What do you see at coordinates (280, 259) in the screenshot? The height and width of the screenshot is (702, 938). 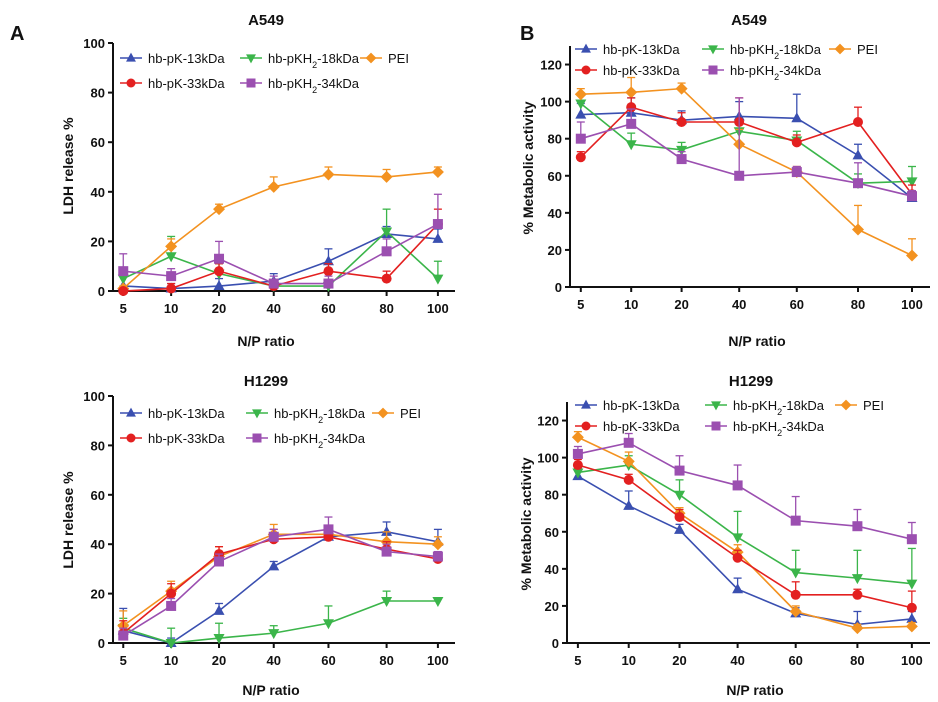 I see `series-hb-pk-13kda` at bounding box center [280, 259].